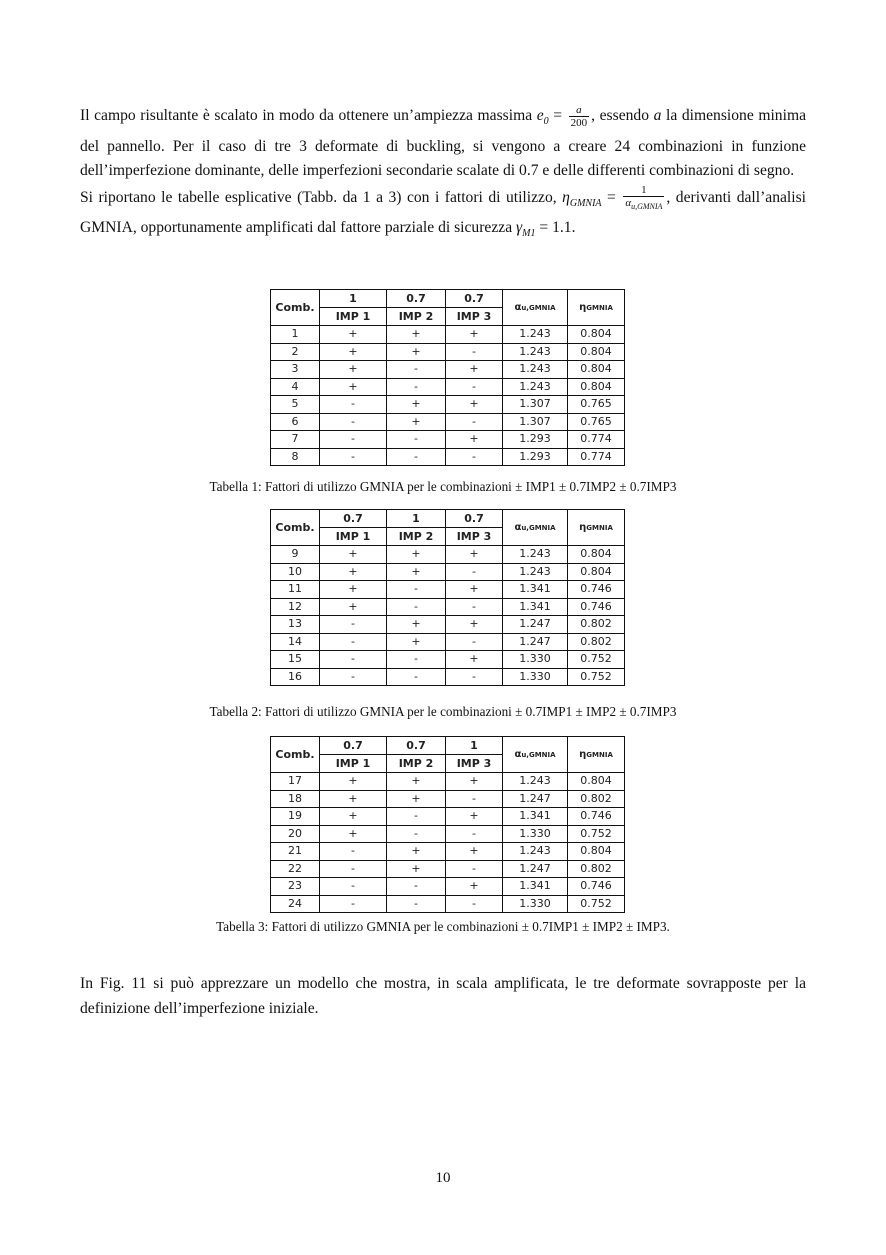 This screenshot has width=886, height=1255. I want to click on table-cell: 0.765, so click(596, 421).